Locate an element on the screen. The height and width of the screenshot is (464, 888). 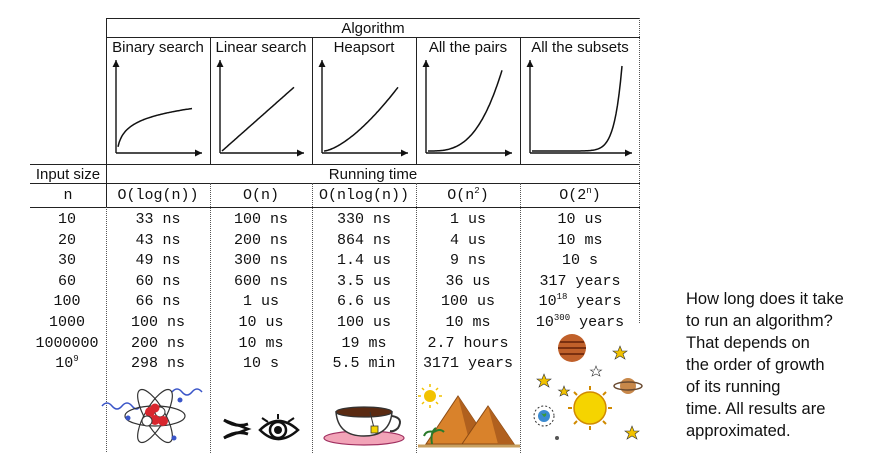
running-time-cell: 6.6 us is located at coordinates (363, 302).